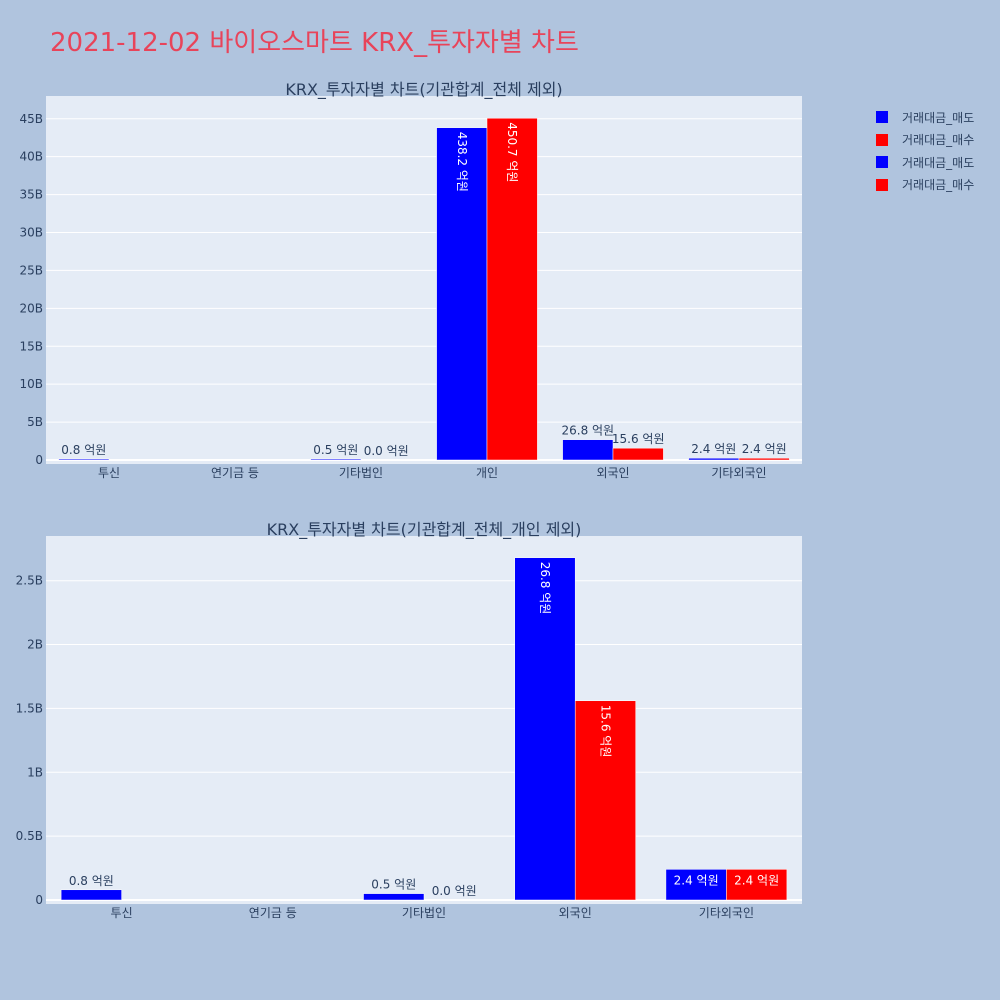  Describe the element at coordinates (35, 422) in the screenshot. I see `y-tick-label: 5B` at that location.